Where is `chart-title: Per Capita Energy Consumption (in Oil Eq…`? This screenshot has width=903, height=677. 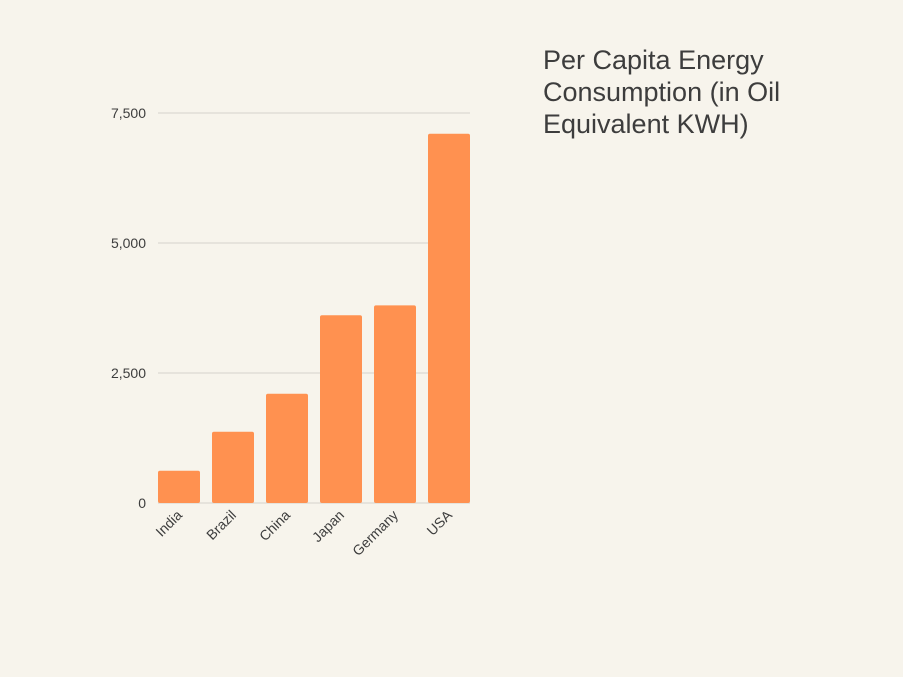 chart-title: Per Capita Energy Consumption (in Oil Eq… is located at coordinates (662, 92).